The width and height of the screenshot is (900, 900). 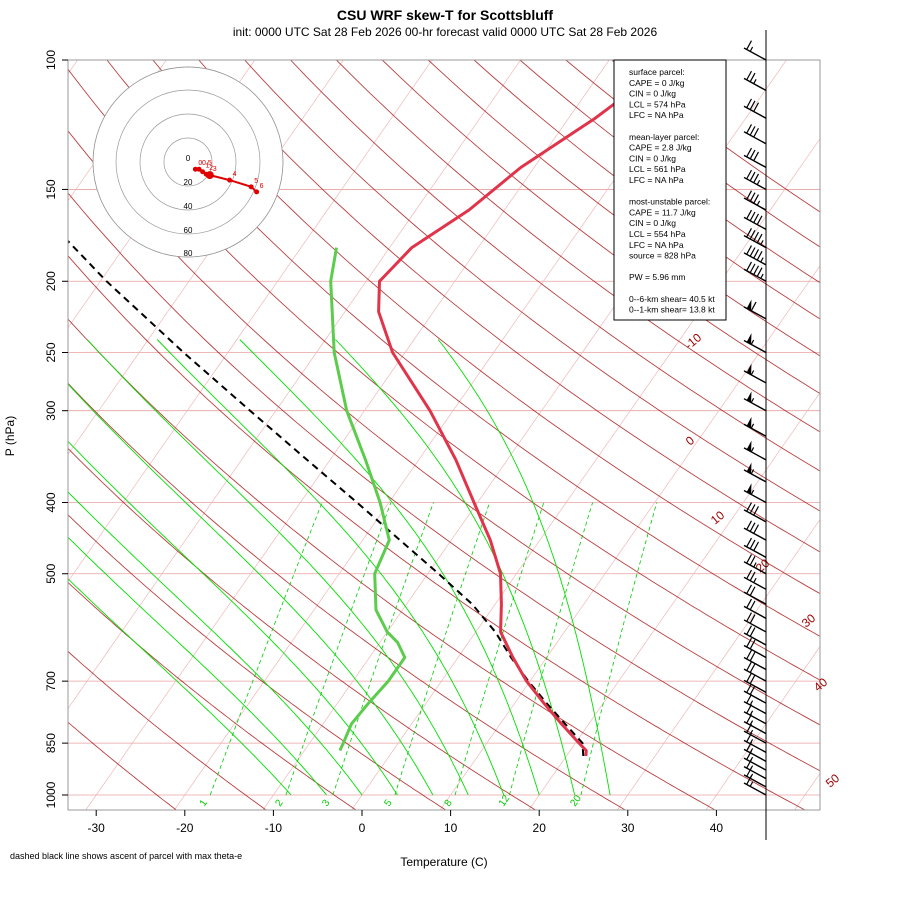 What do you see at coordinates (657, 277) in the screenshot?
I see `stats-line: PW = 5.96 mm` at bounding box center [657, 277].